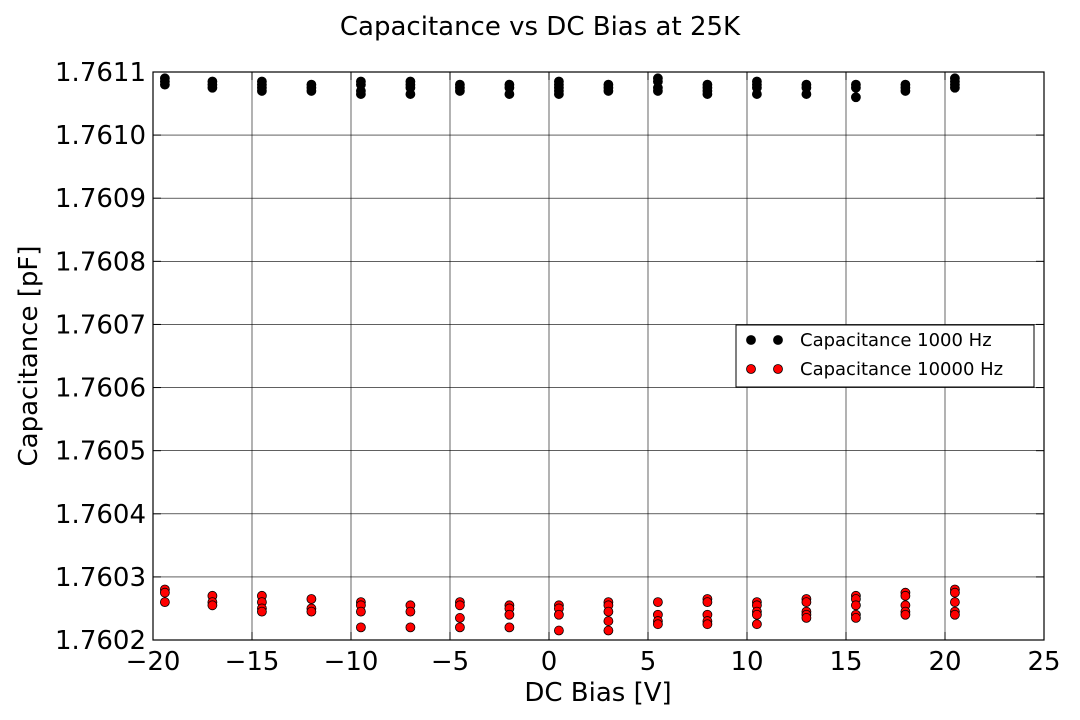 This screenshot has height=720, width=1080. What do you see at coordinates (100, 389) in the screenshot?
I see `y-tick-label: 1.7606` at bounding box center [100, 389].